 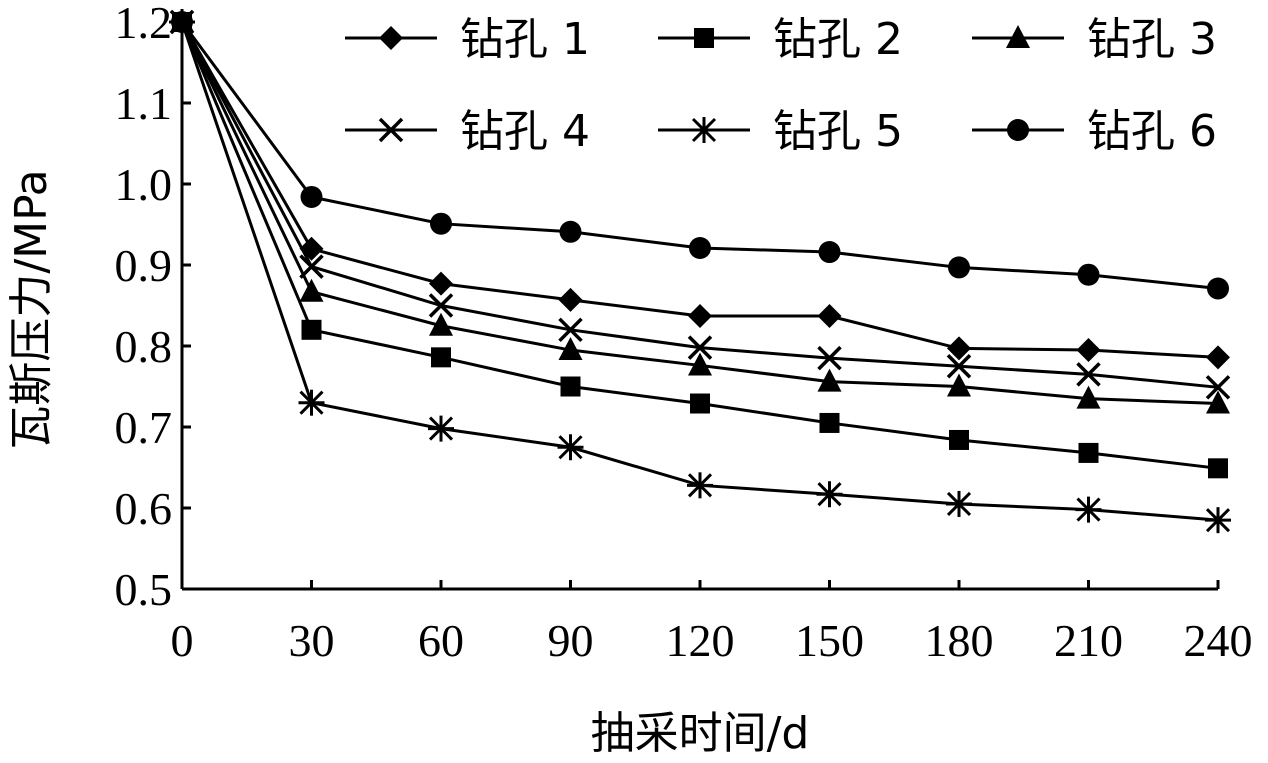 What do you see at coordinates (144, 103) in the screenshot?
I see `y-tick-label: 1.1` at bounding box center [144, 103].